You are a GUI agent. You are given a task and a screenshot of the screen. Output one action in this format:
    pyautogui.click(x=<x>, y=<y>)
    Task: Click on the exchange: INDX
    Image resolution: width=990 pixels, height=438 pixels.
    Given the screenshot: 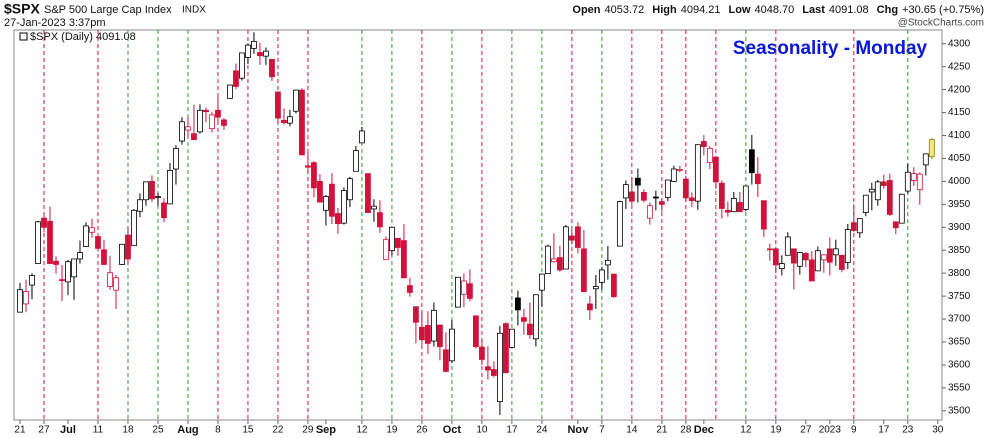 What is the action you would take?
    pyautogui.click(x=194, y=10)
    